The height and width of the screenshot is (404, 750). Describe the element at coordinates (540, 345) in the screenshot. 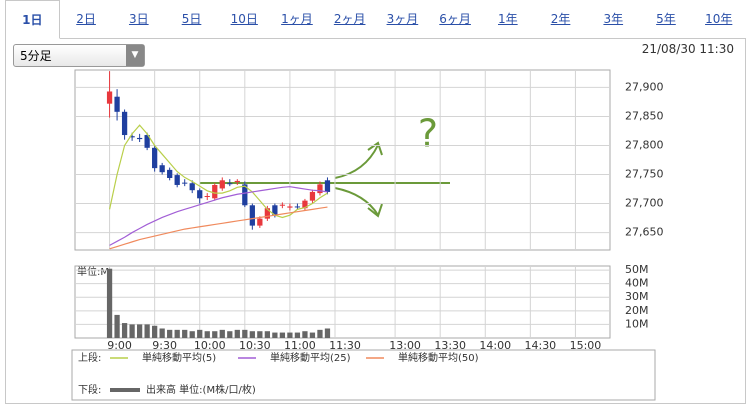

I see `x-tick-label: 14:30` at that location.